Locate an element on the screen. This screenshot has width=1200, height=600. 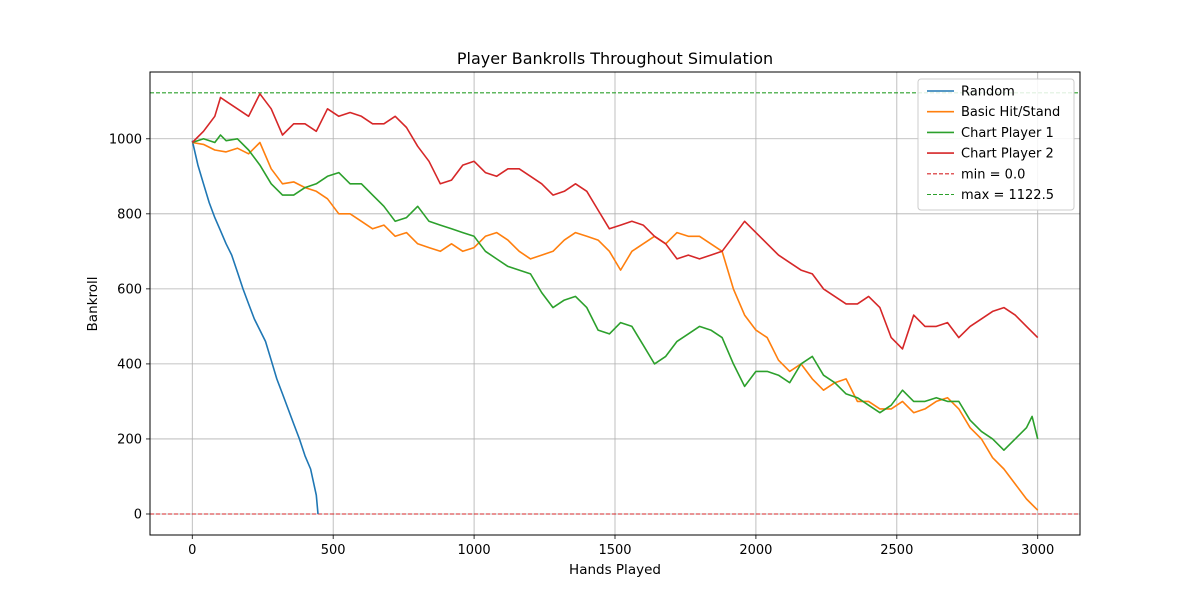
x-axis-ticks: 0 500 1000 1500 2000 2500 3000 is located at coordinates (621, 546).